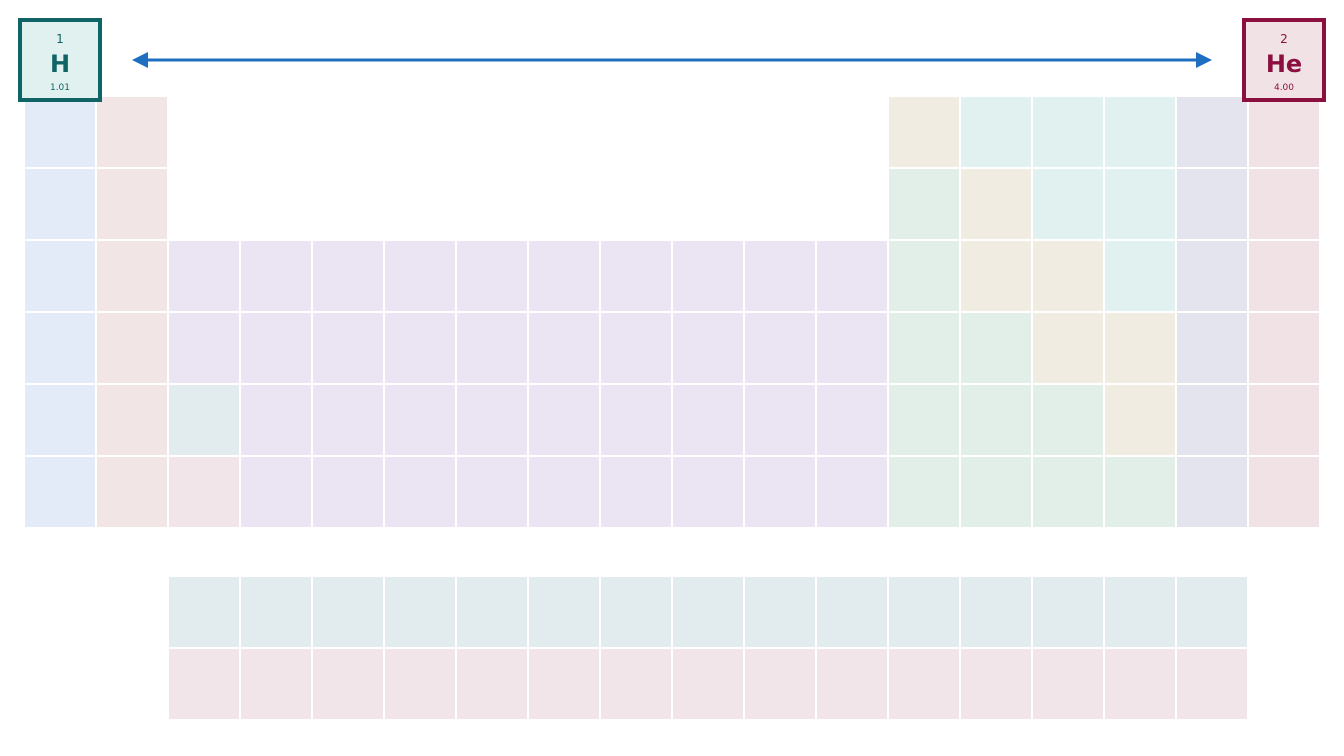 This screenshot has width=1344, height=756. Describe the element at coordinates (348, 276) in the screenshot. I see `element-cell-p4-g5` at that location.